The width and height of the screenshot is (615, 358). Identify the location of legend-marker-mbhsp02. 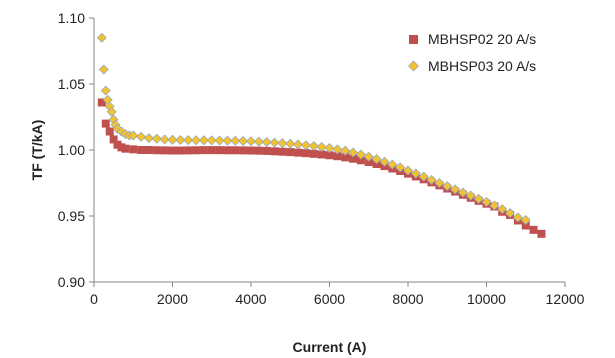
(413, 39).